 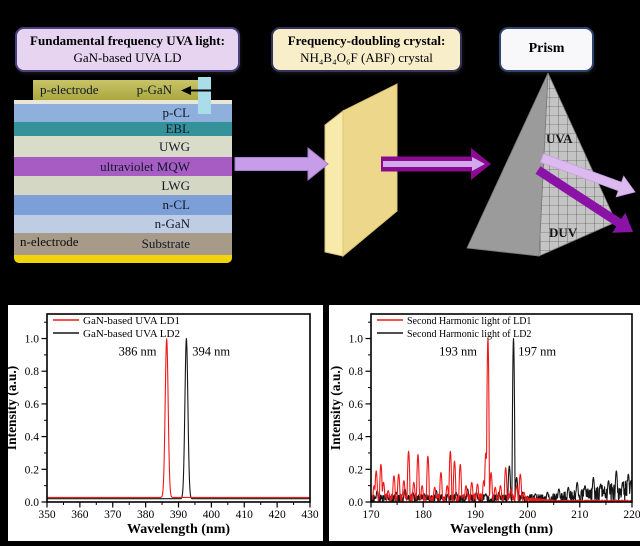 What do you see at coordinates (123, 102) in the screenshot?
I see `ld-thin-strip` at bounding box center [123, 102].